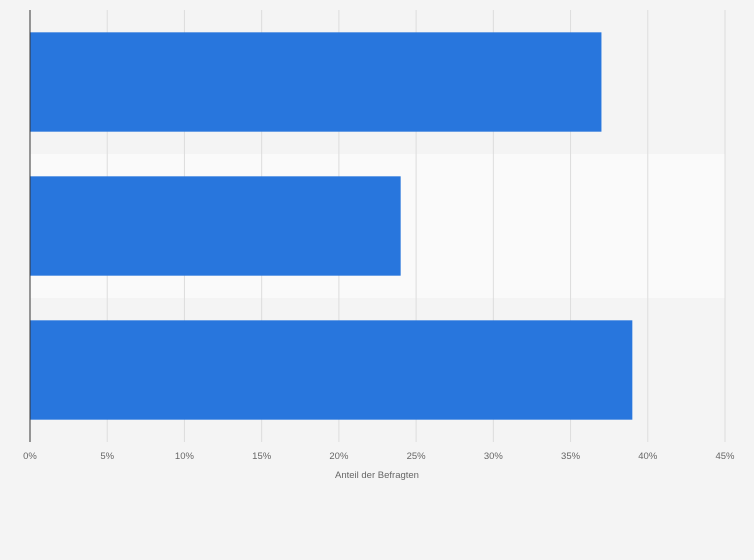 The height and width of the screenshot is (560, 754). What do you see at coordinates (494, 456) in the screenshot?
I see `x-tick-label-30: 30%` at bounding box center [494, 456].